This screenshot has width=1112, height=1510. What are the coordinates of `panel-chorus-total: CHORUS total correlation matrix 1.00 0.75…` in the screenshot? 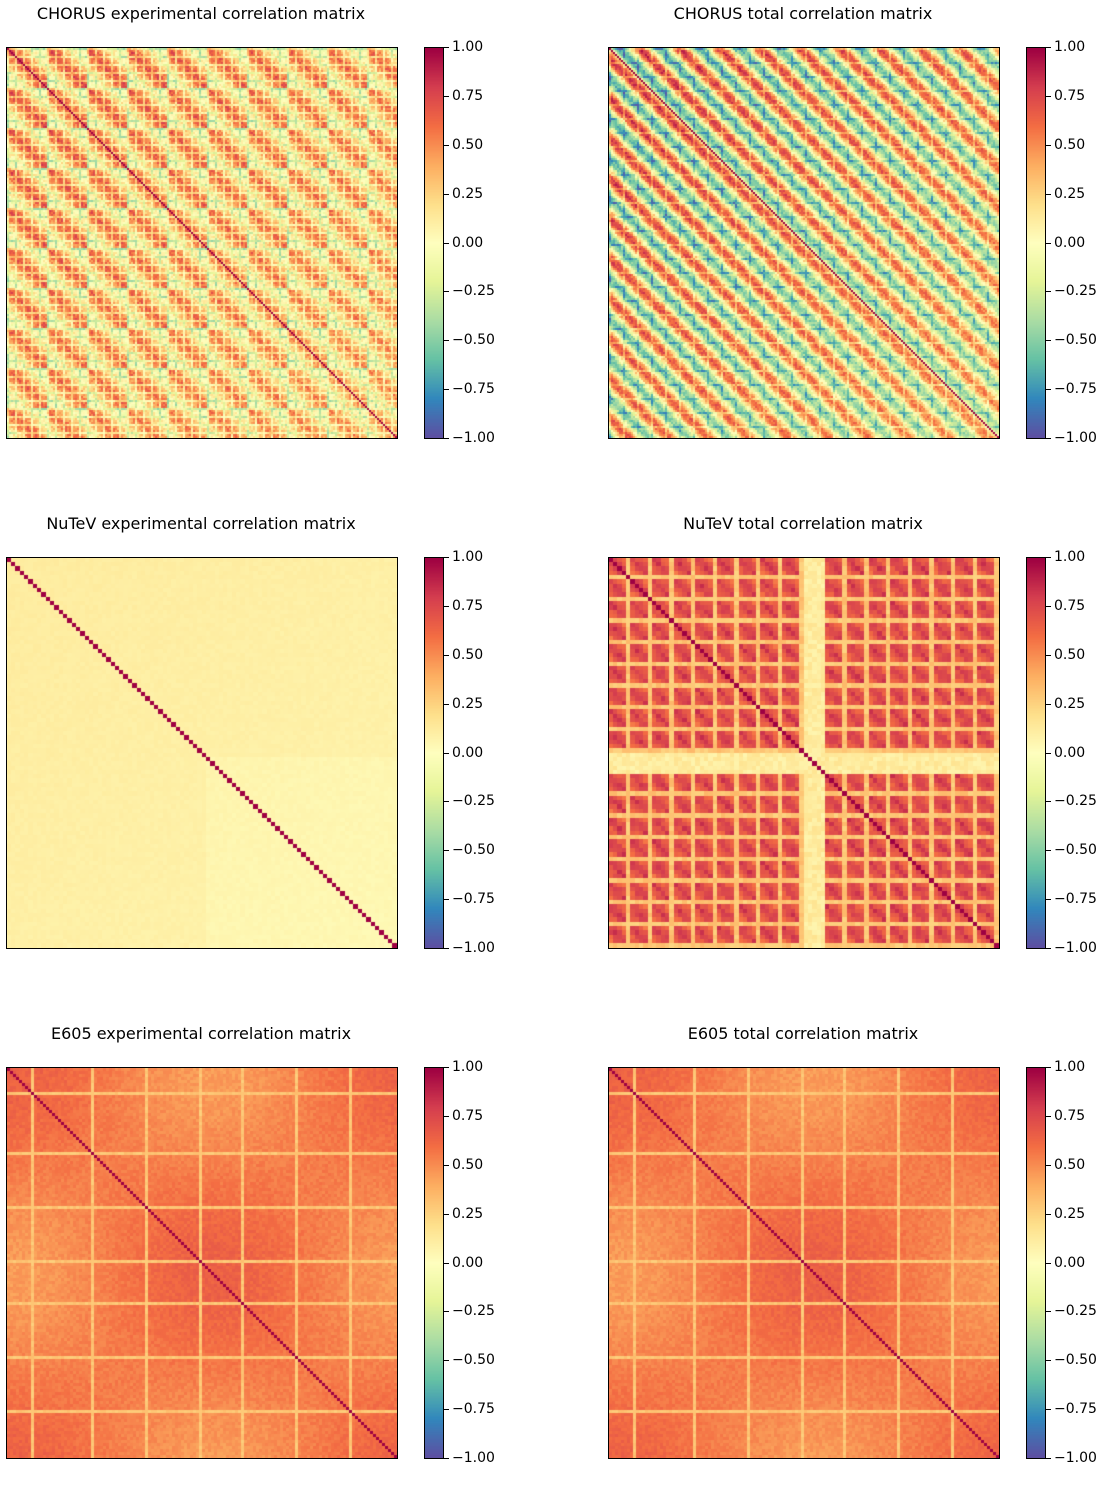 It's located at (857, 245).